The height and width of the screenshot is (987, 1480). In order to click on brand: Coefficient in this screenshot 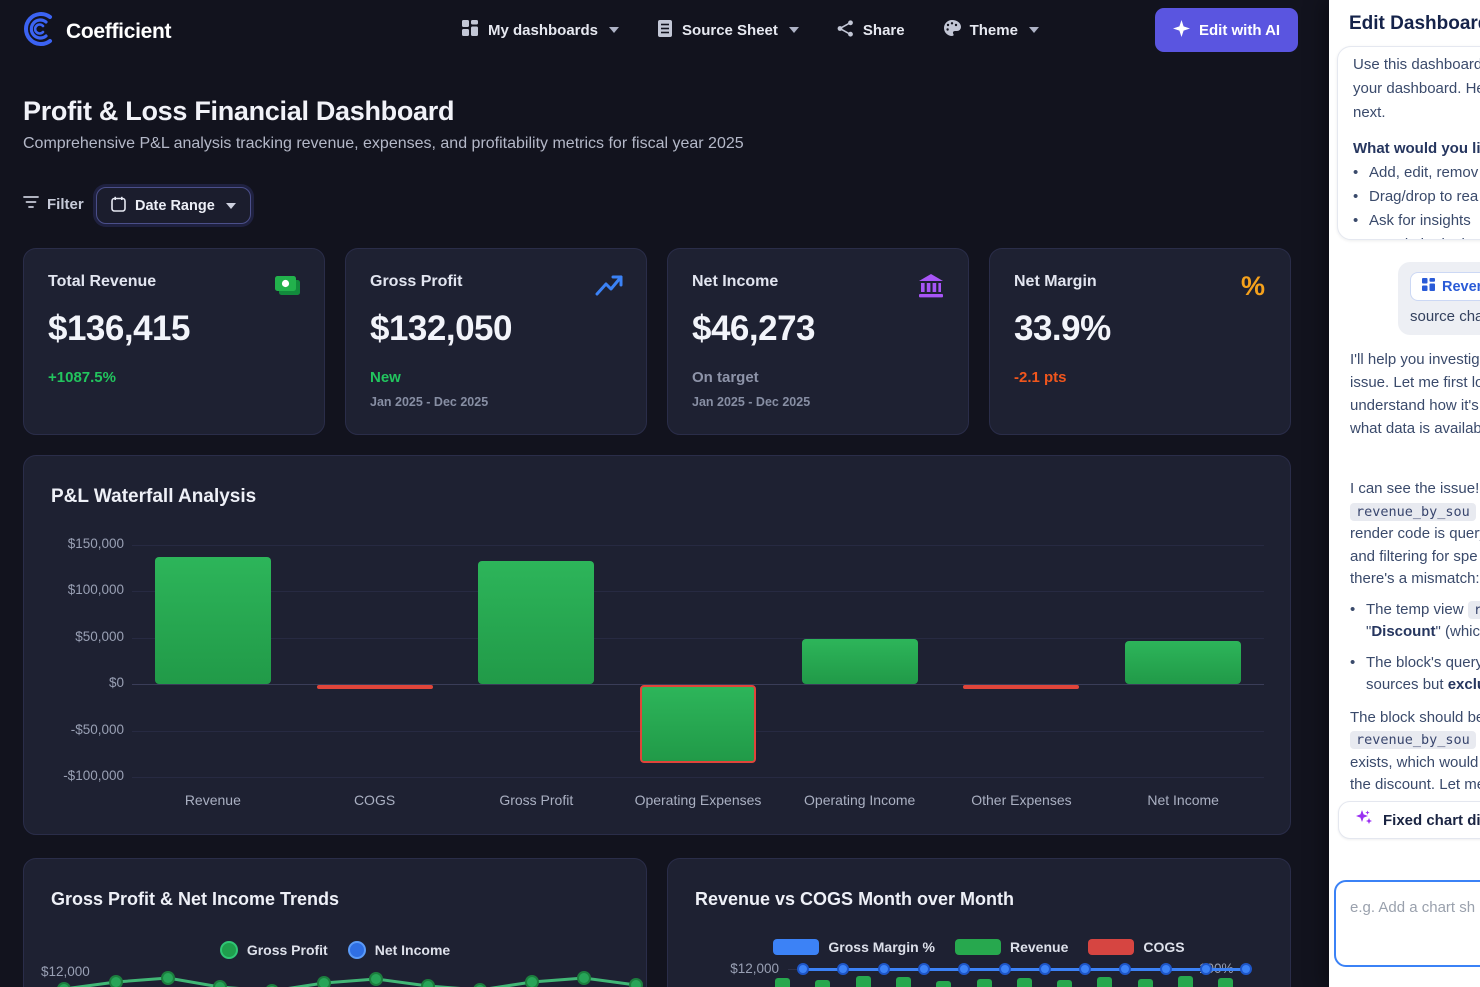, I will do `click(96, 31)`.